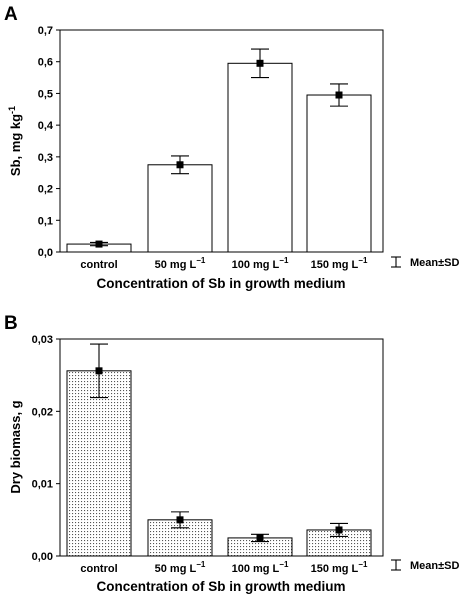 The image size is (474, 601). I want to click on panel-a-category-label: 150 mg L−1, so click(339, 263).